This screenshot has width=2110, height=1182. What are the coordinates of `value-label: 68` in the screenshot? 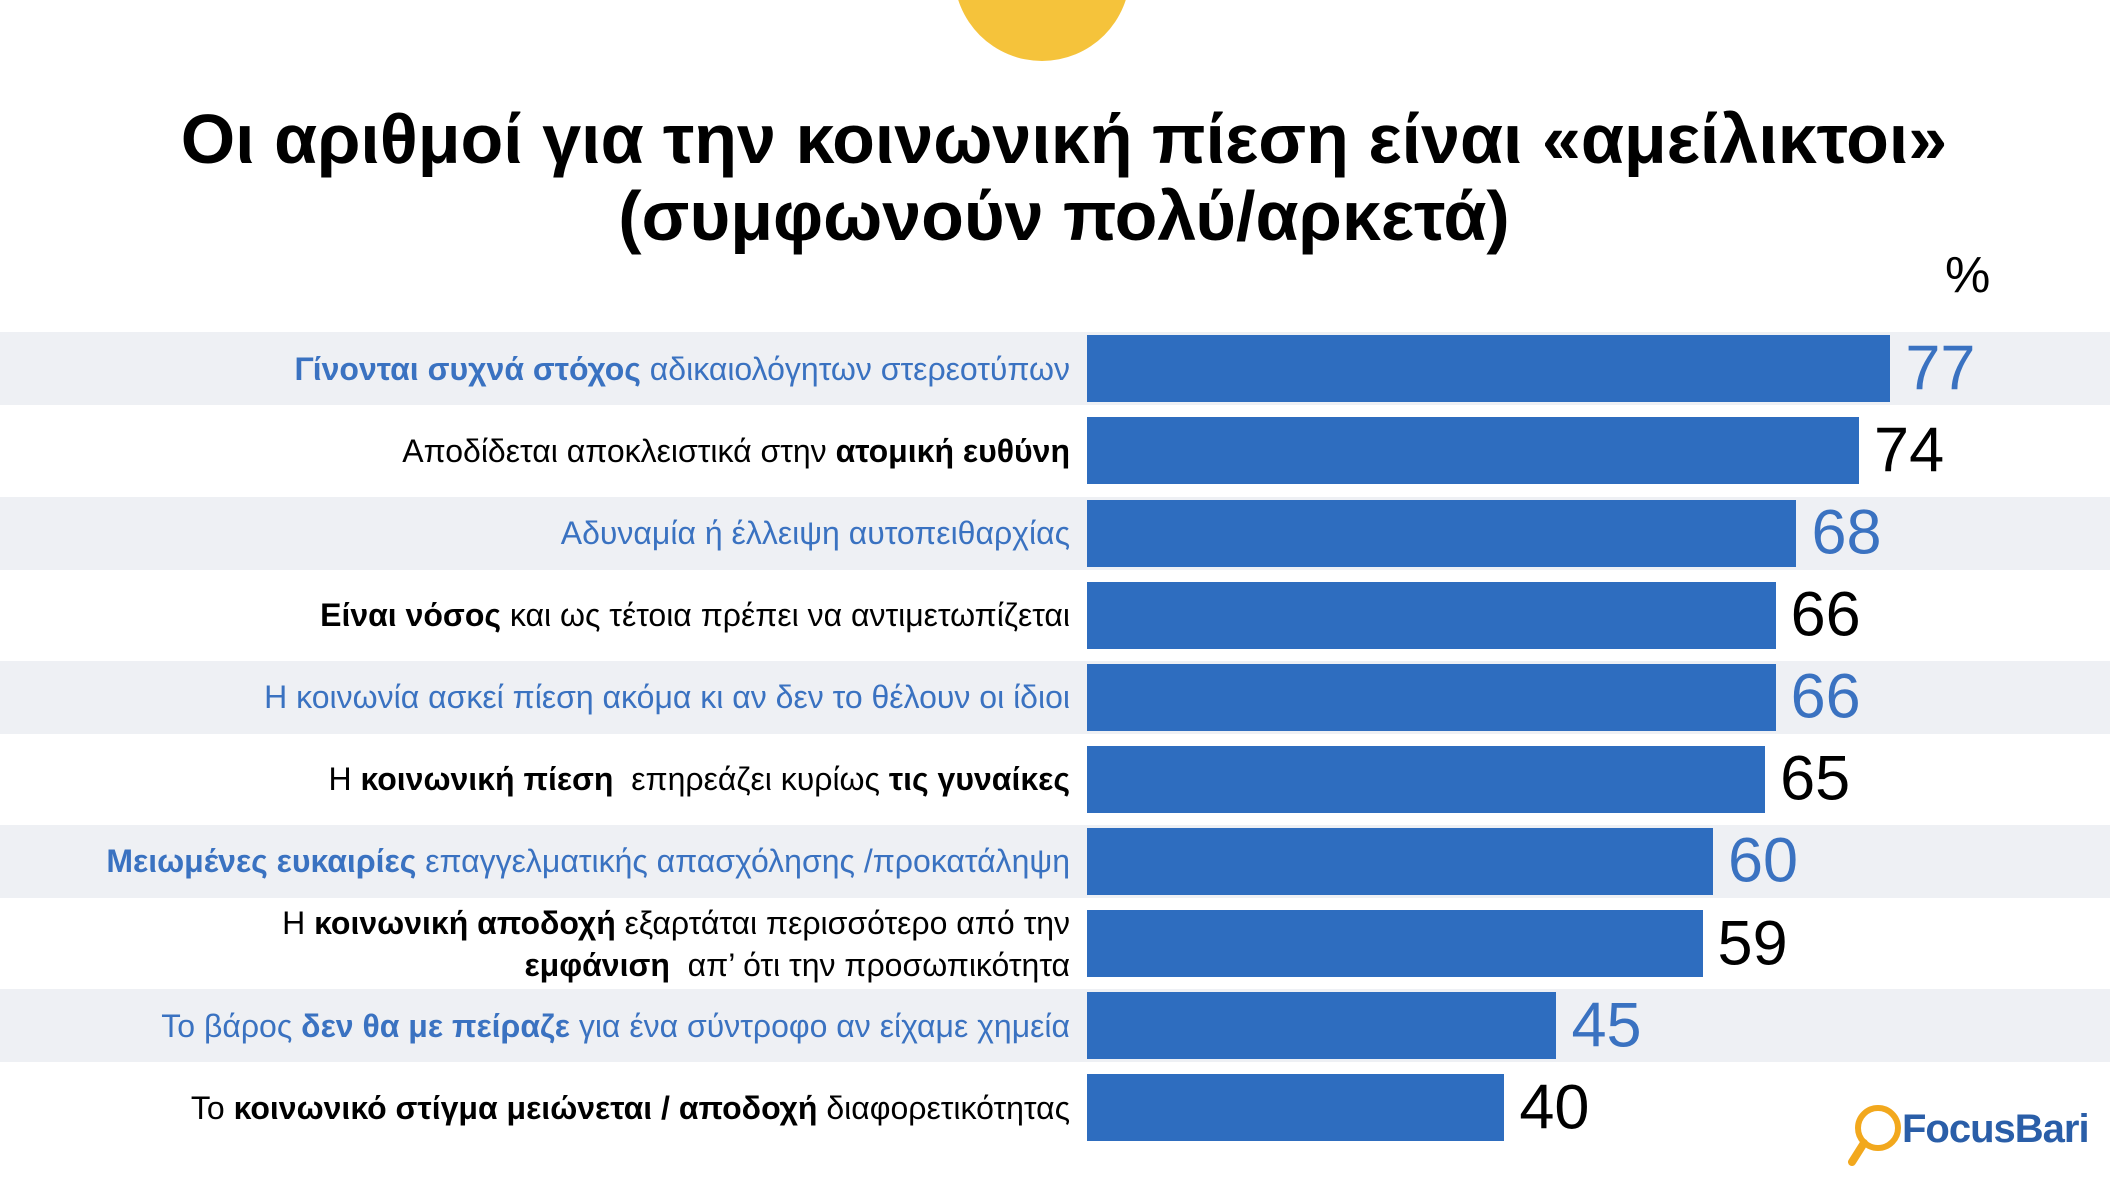 It's located at (1846, 532).